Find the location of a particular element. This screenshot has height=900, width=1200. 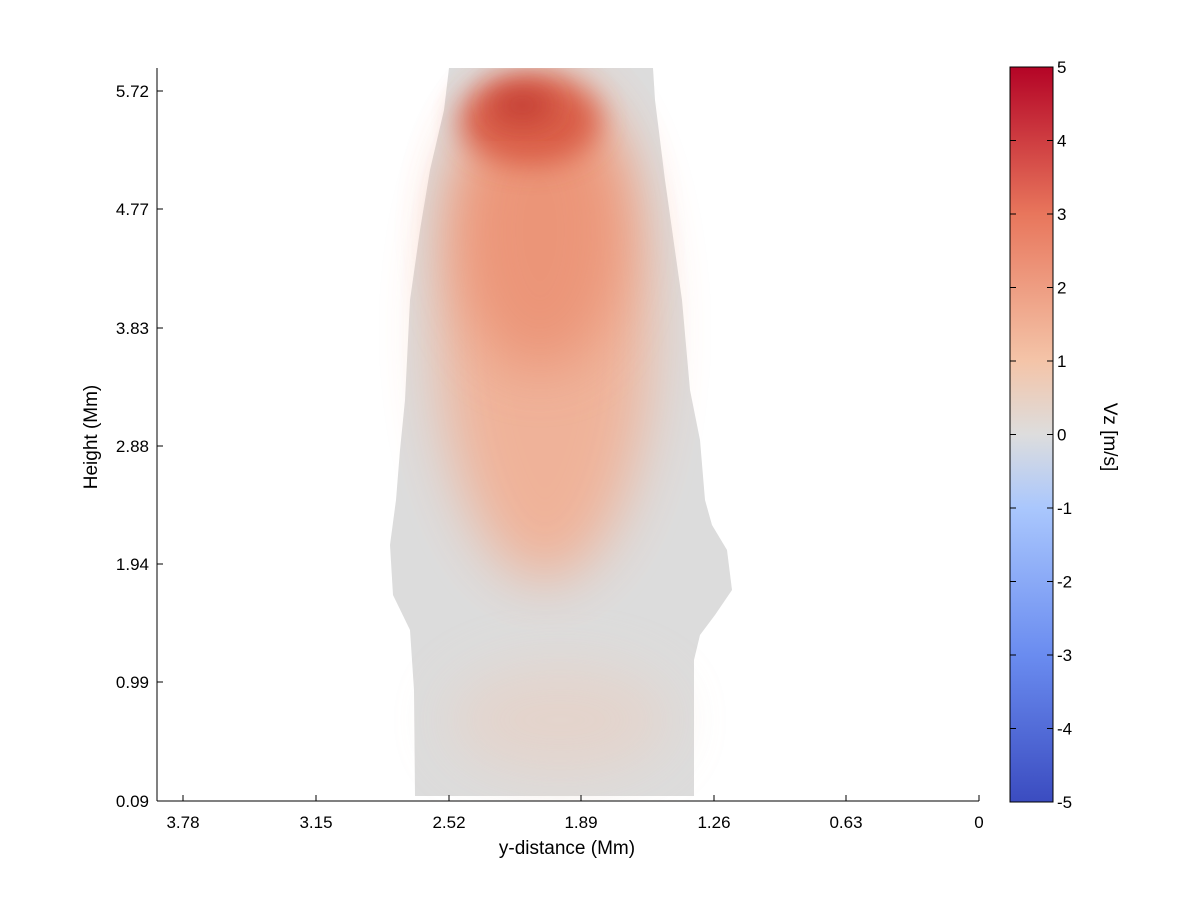

x-tick-label: 3.15 is located at coordinates (315, 822).